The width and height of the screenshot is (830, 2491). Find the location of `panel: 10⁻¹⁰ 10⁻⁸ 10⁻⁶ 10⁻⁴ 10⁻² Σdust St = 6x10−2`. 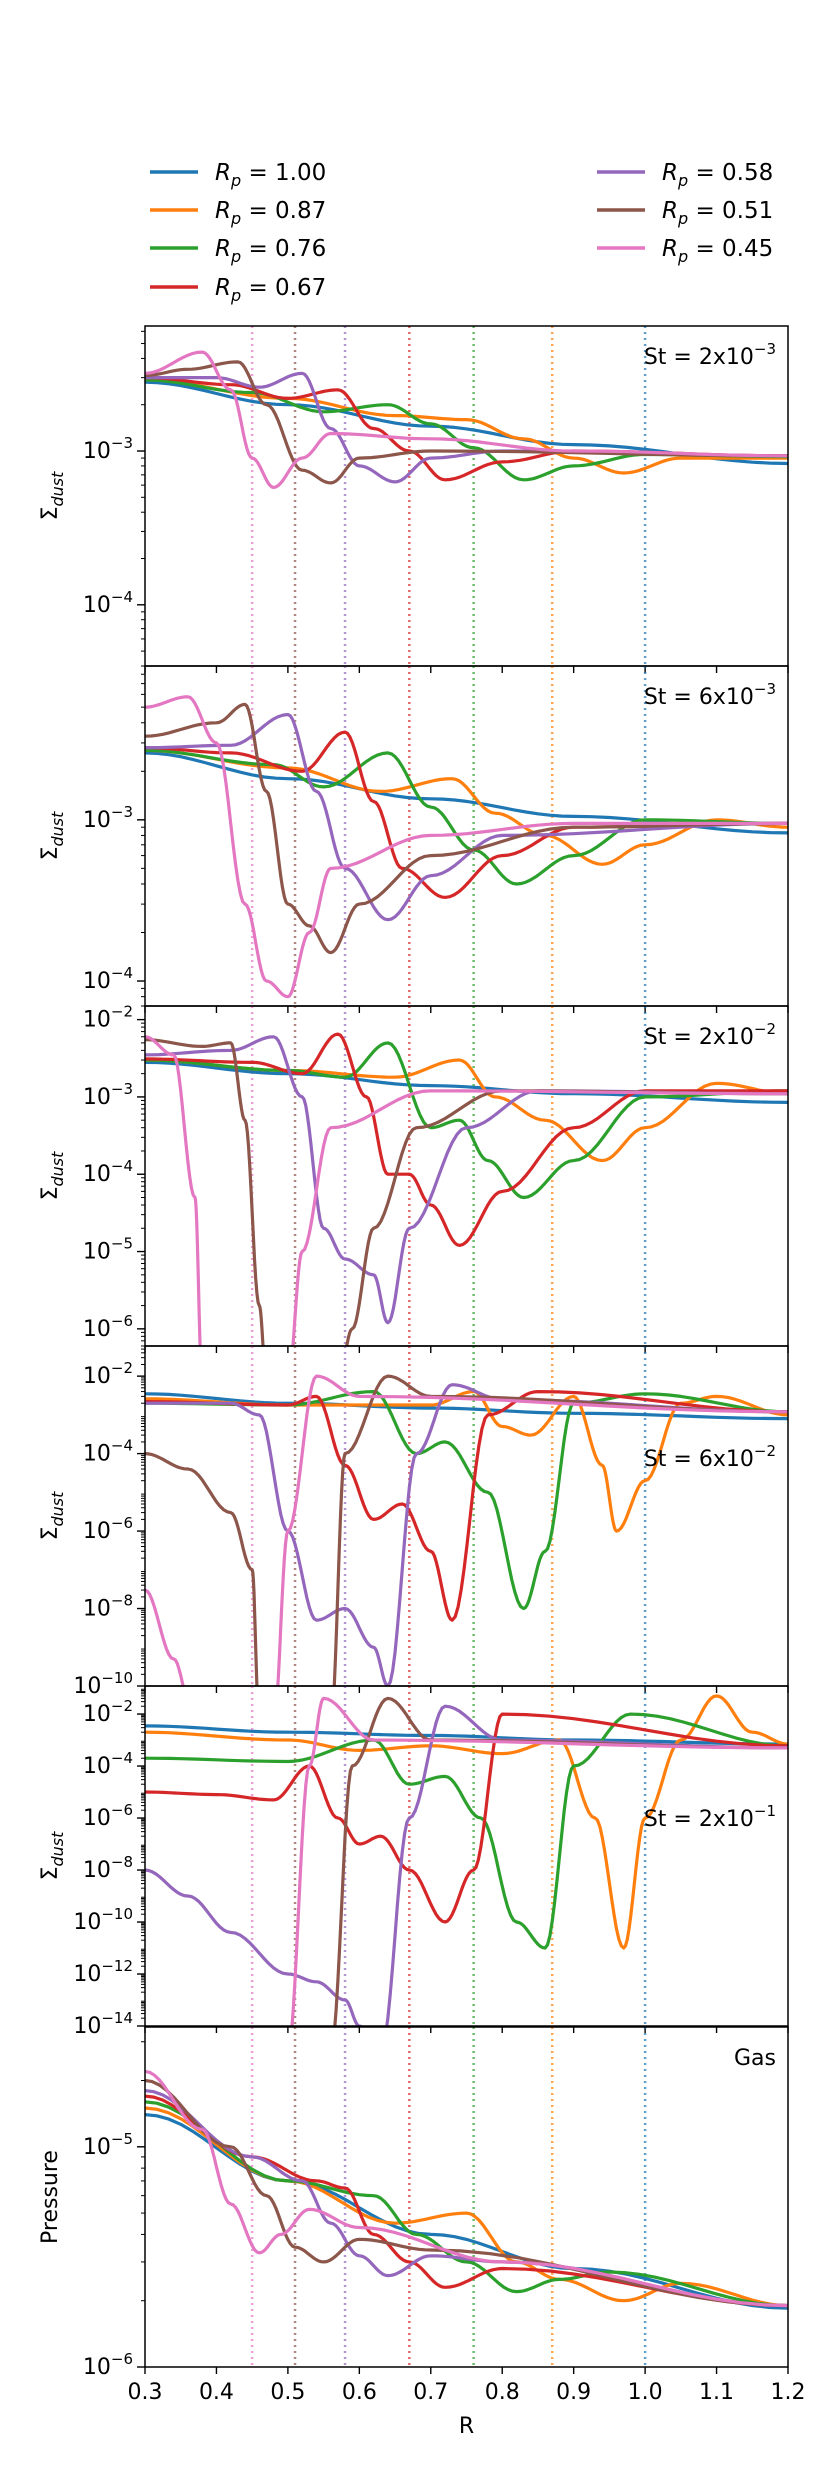

panel: 10⁻¹⁰ 10⁻⁸ 10⁻⁶ 10⁻⁴ 10⁻² Σdust St = 6x10−2 is located at coordinates (413, 1522).